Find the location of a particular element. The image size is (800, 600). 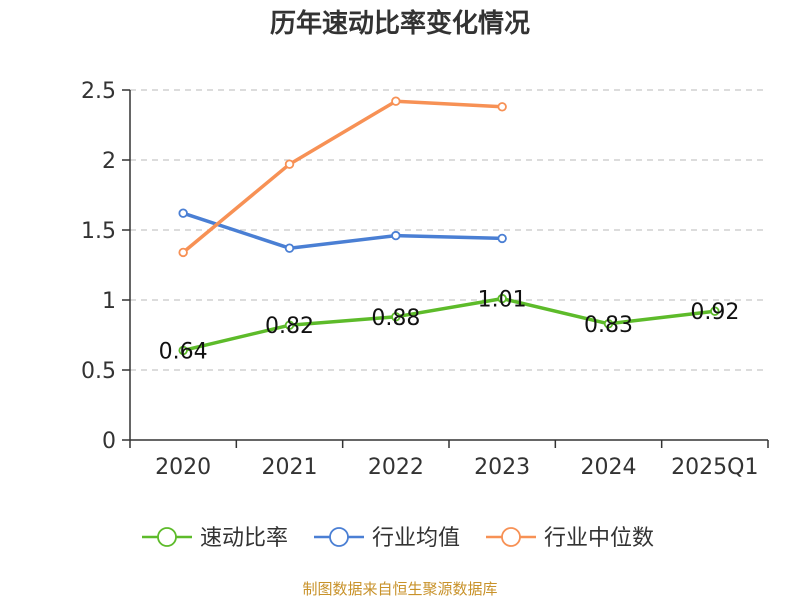

y-tick-label-4: 2 is located at coordinates (109, 161).